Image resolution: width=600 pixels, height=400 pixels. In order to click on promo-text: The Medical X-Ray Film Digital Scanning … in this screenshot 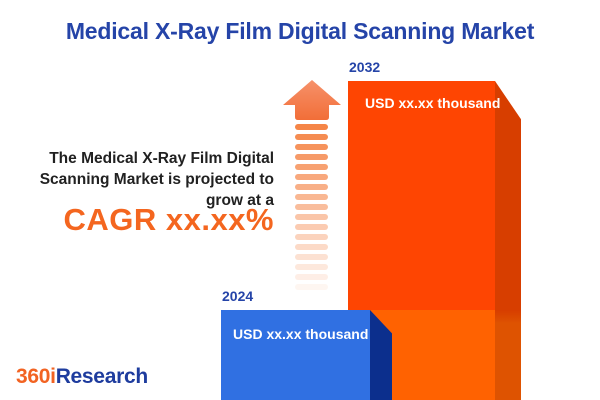, I will do `click(146, 179)`.